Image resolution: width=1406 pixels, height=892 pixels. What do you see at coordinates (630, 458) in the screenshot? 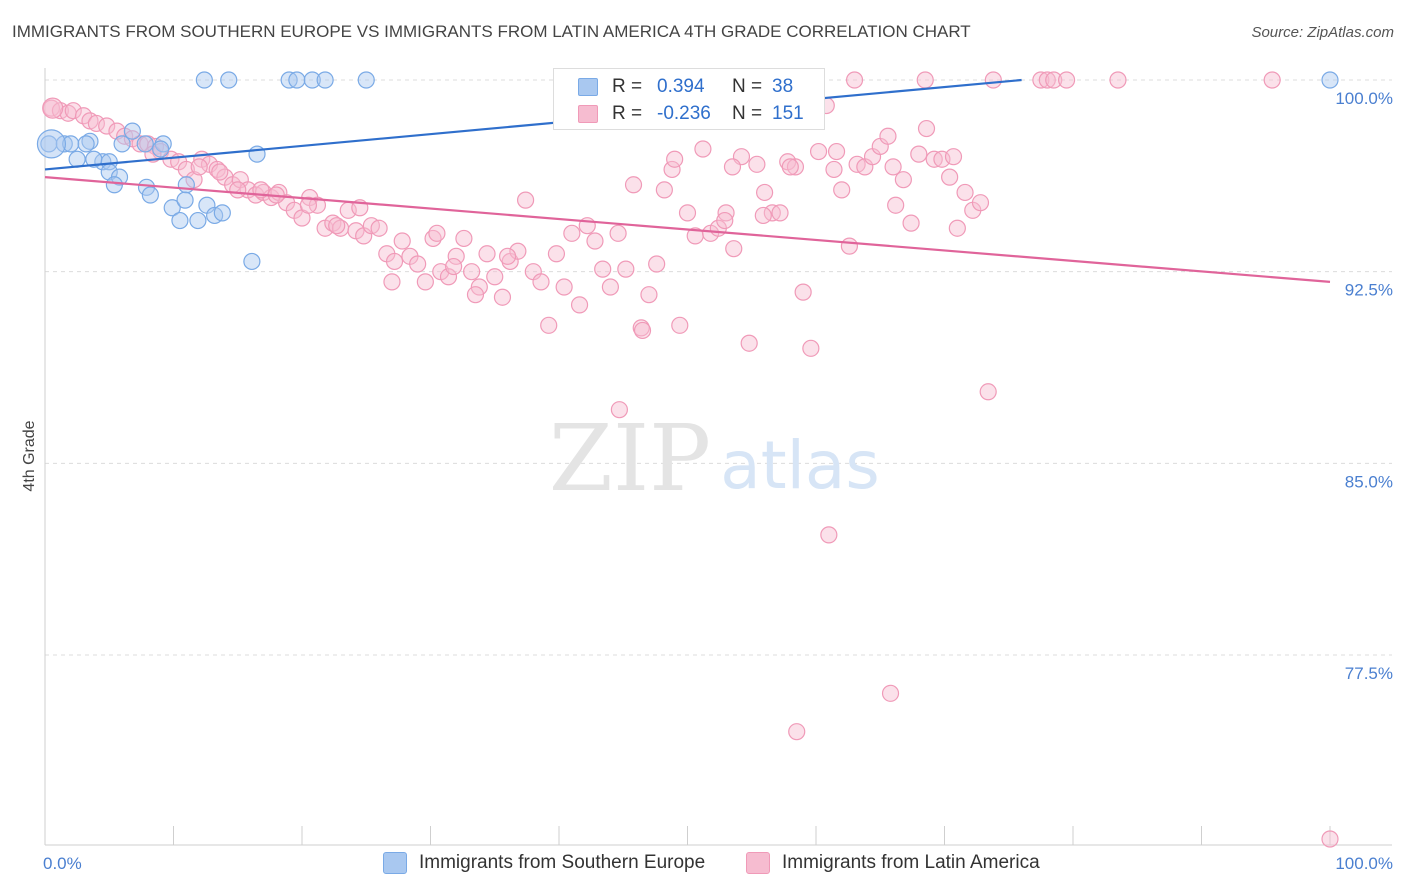
I see `watermark-zip: ZIP` at bounding box center [630, 458].